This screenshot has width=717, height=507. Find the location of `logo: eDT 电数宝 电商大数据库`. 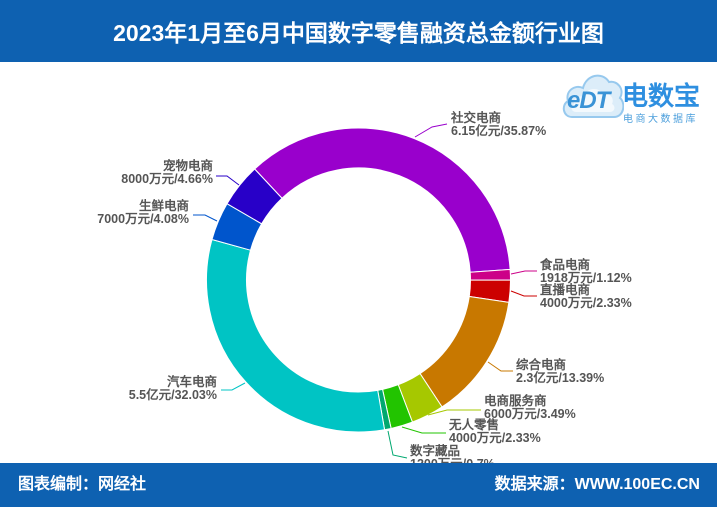

logo: eDT 电数宝 电商大数据库 is located at coordinates (638, 97).